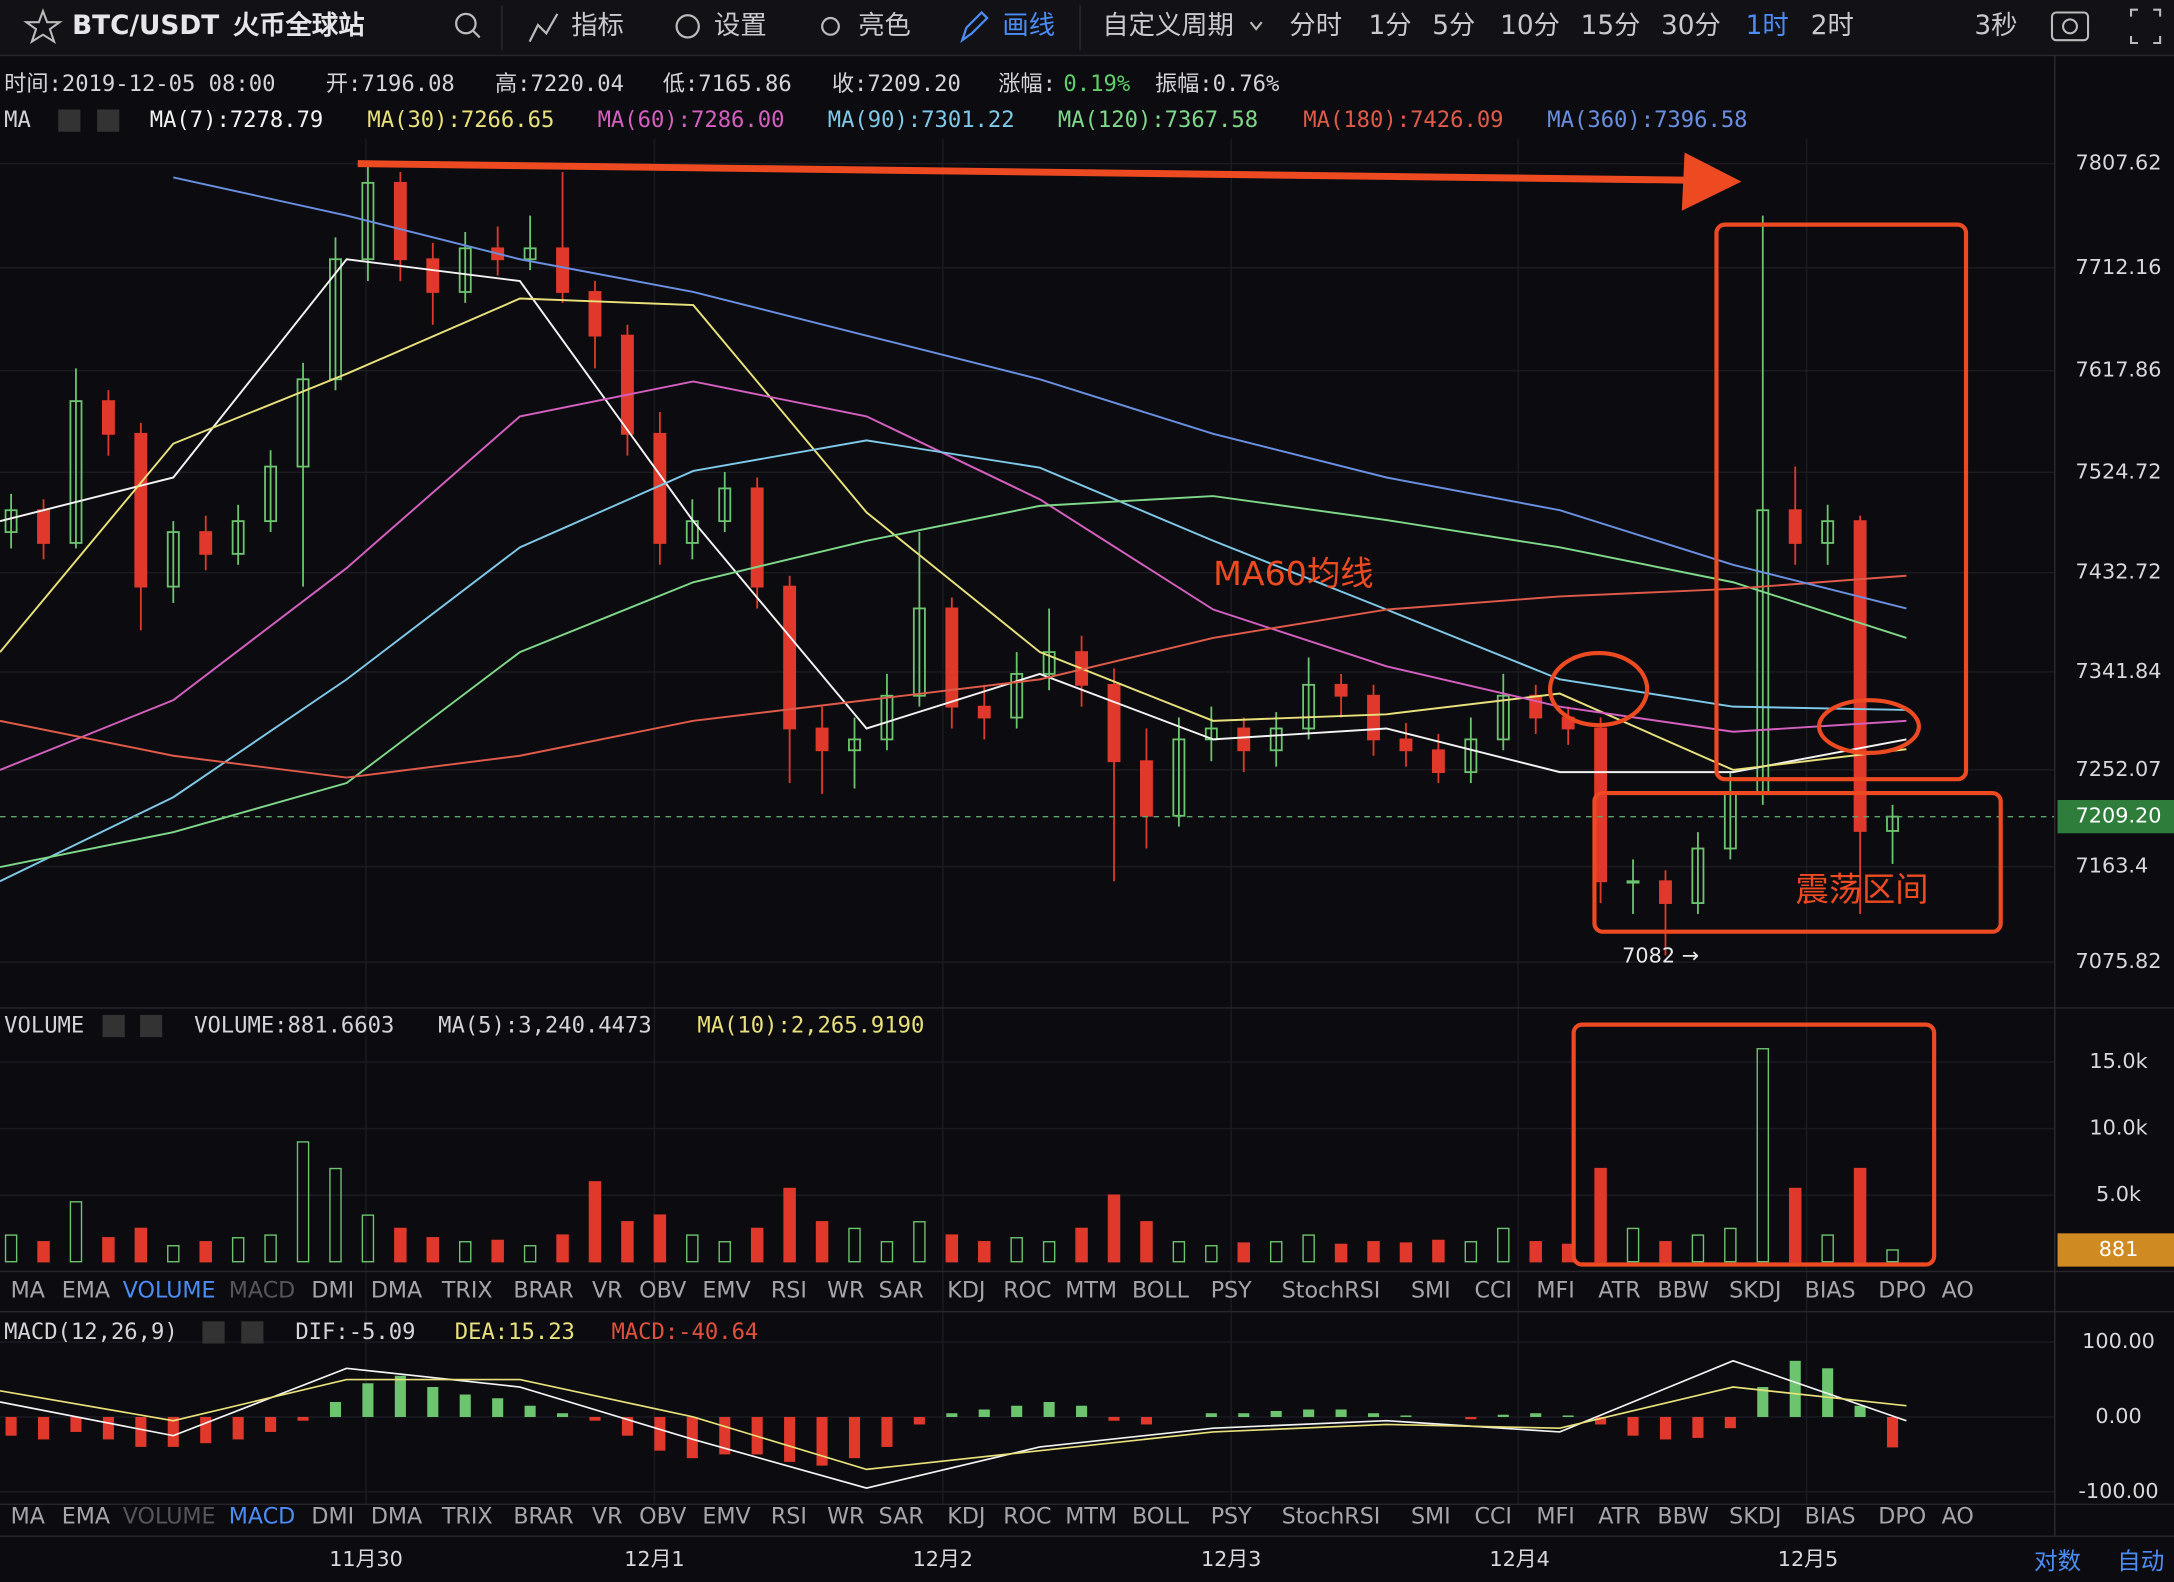 This screenshot has width=2174, height=1582. I want to click on y-tick-label: 7432.72, so click(2119, 572).